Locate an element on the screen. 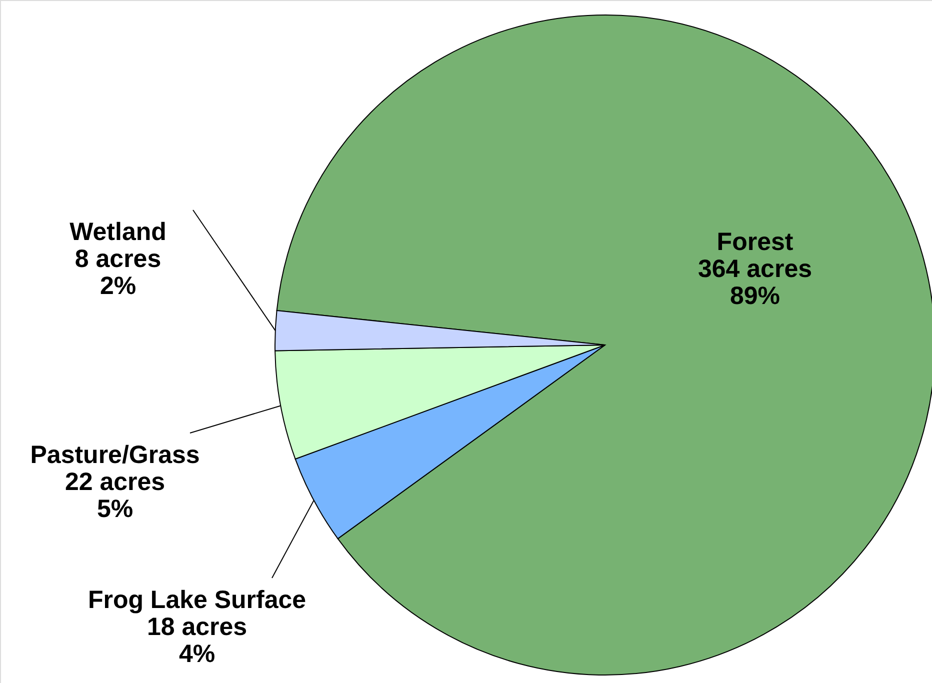  data-label: 8 acres 2% is located at coordinates (118, 272).